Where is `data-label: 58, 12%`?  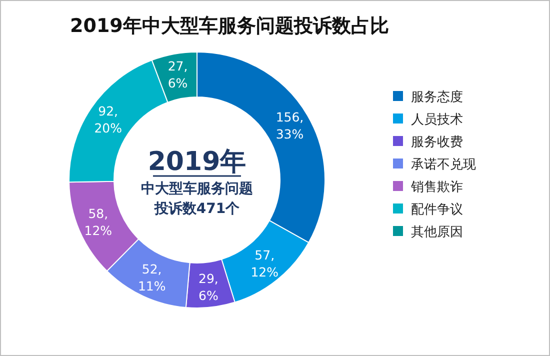
data-label: 58, 12% is located at coordinates (98, 222).